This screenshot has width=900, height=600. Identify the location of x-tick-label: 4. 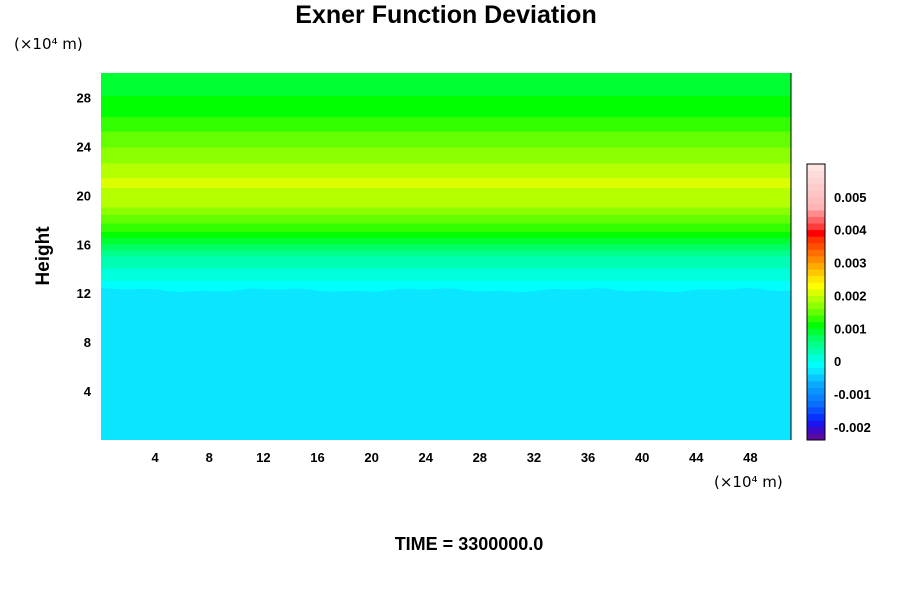
(156, 457).